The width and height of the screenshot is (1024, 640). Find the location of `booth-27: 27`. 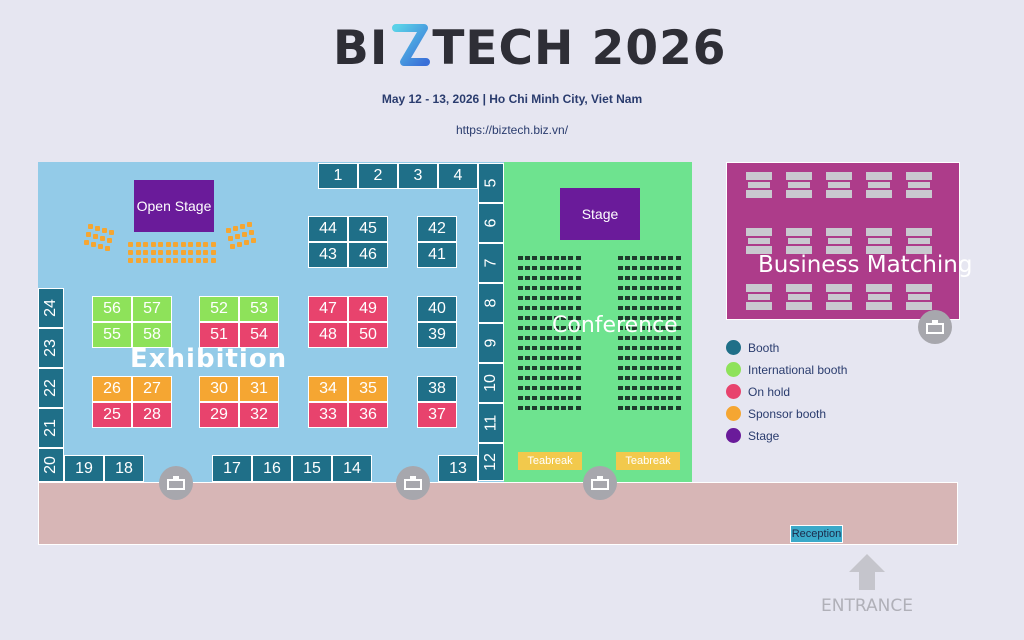

booth-27: 27 is located at coordinates (152, 389).